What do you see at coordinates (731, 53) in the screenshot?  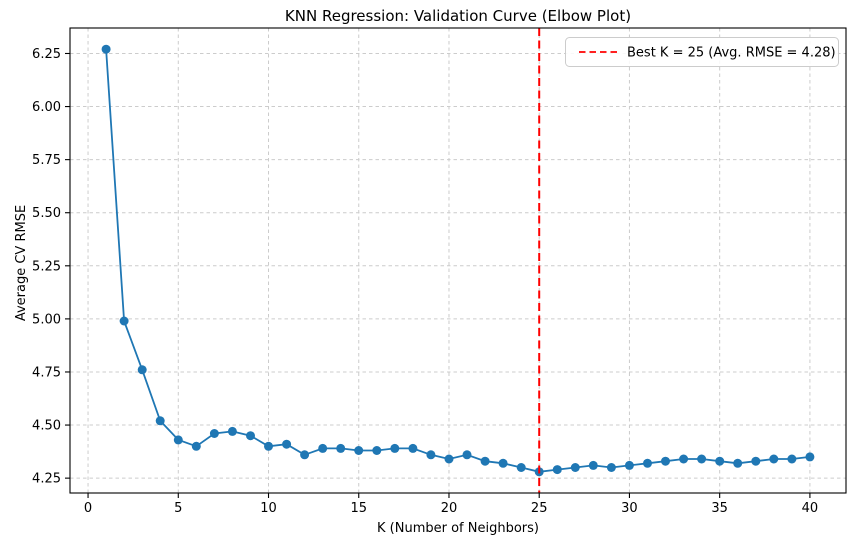 I see `legend-label: Best K = 25 (Avg. RMSE = 4.28)` at bounding box center [731, 53].